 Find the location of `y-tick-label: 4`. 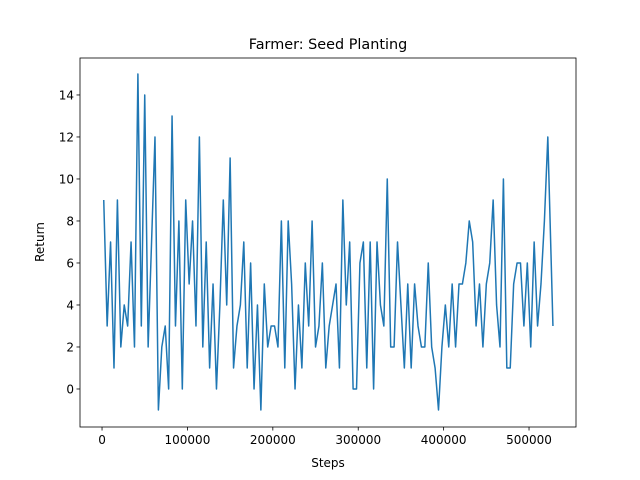

y-tick-label: 4 is located at coordinates (70, 305).